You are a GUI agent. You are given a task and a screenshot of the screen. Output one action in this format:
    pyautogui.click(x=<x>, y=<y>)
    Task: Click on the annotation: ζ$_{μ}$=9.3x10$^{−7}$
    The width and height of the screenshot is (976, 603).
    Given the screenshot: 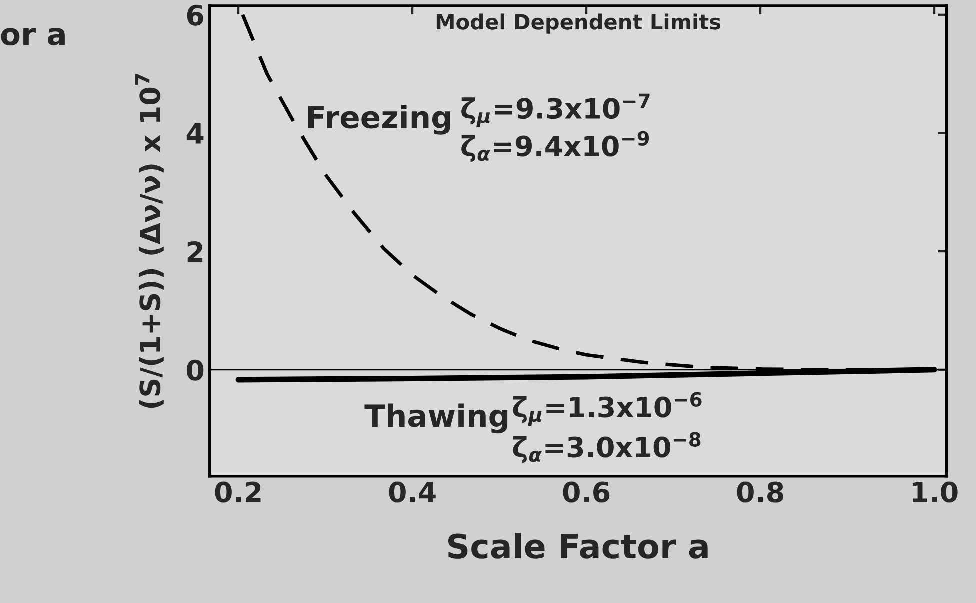 What is the action you would take?
    pyautogui.click(x=556, y=111)
    